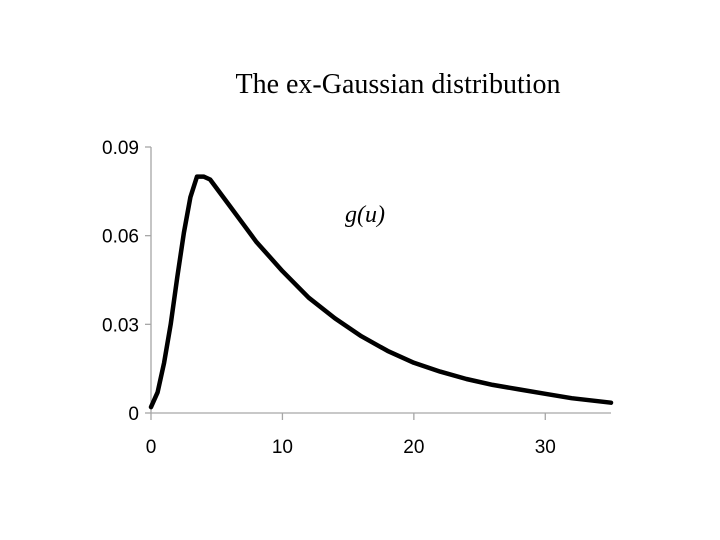 The height and width of the screenshot is (540, 720). Describe the element at coordinates (120, 237) in the screenshot. I see `y-tick-label: 0.06` at that location.